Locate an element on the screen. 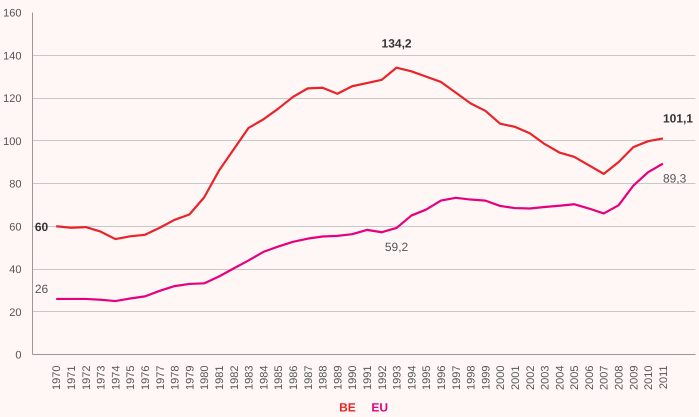 This screenshot has width=699, height=417. x-tick-label: 1992 is located at coordinates (382, 377).